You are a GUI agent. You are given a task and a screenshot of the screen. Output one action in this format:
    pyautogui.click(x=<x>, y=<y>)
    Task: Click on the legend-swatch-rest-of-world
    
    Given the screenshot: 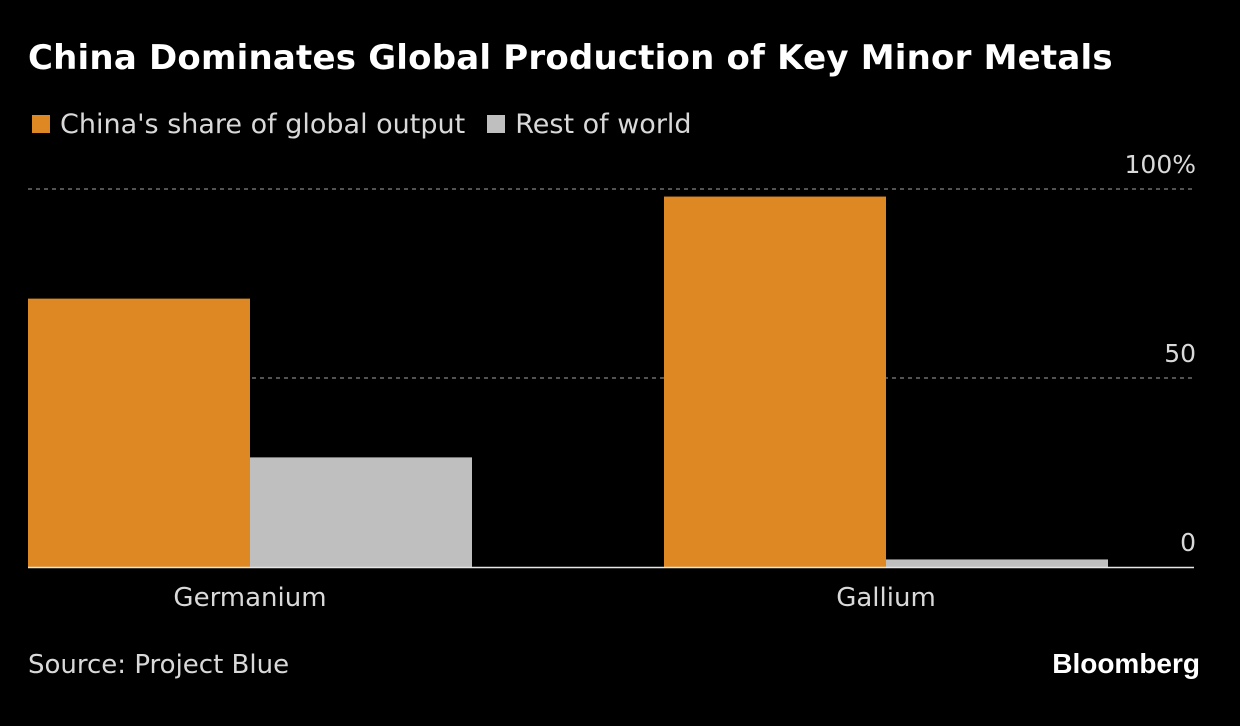 What is the action you would take?
    pyautogui.click(x=496, y=124)
    